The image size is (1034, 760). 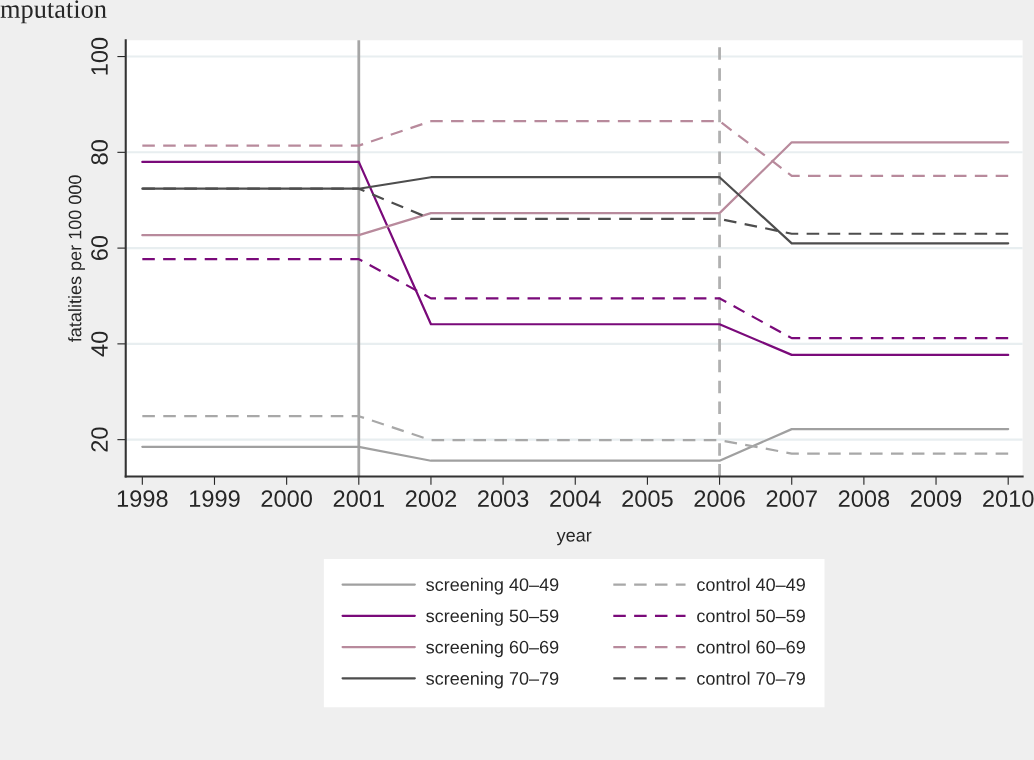 I want to click on legend-label: screening 40–49, so click(x=492, y=586).